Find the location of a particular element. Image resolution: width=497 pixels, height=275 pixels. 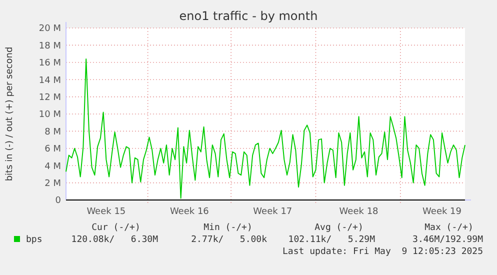

legend-label: bps is located at coordinates (34, 240).